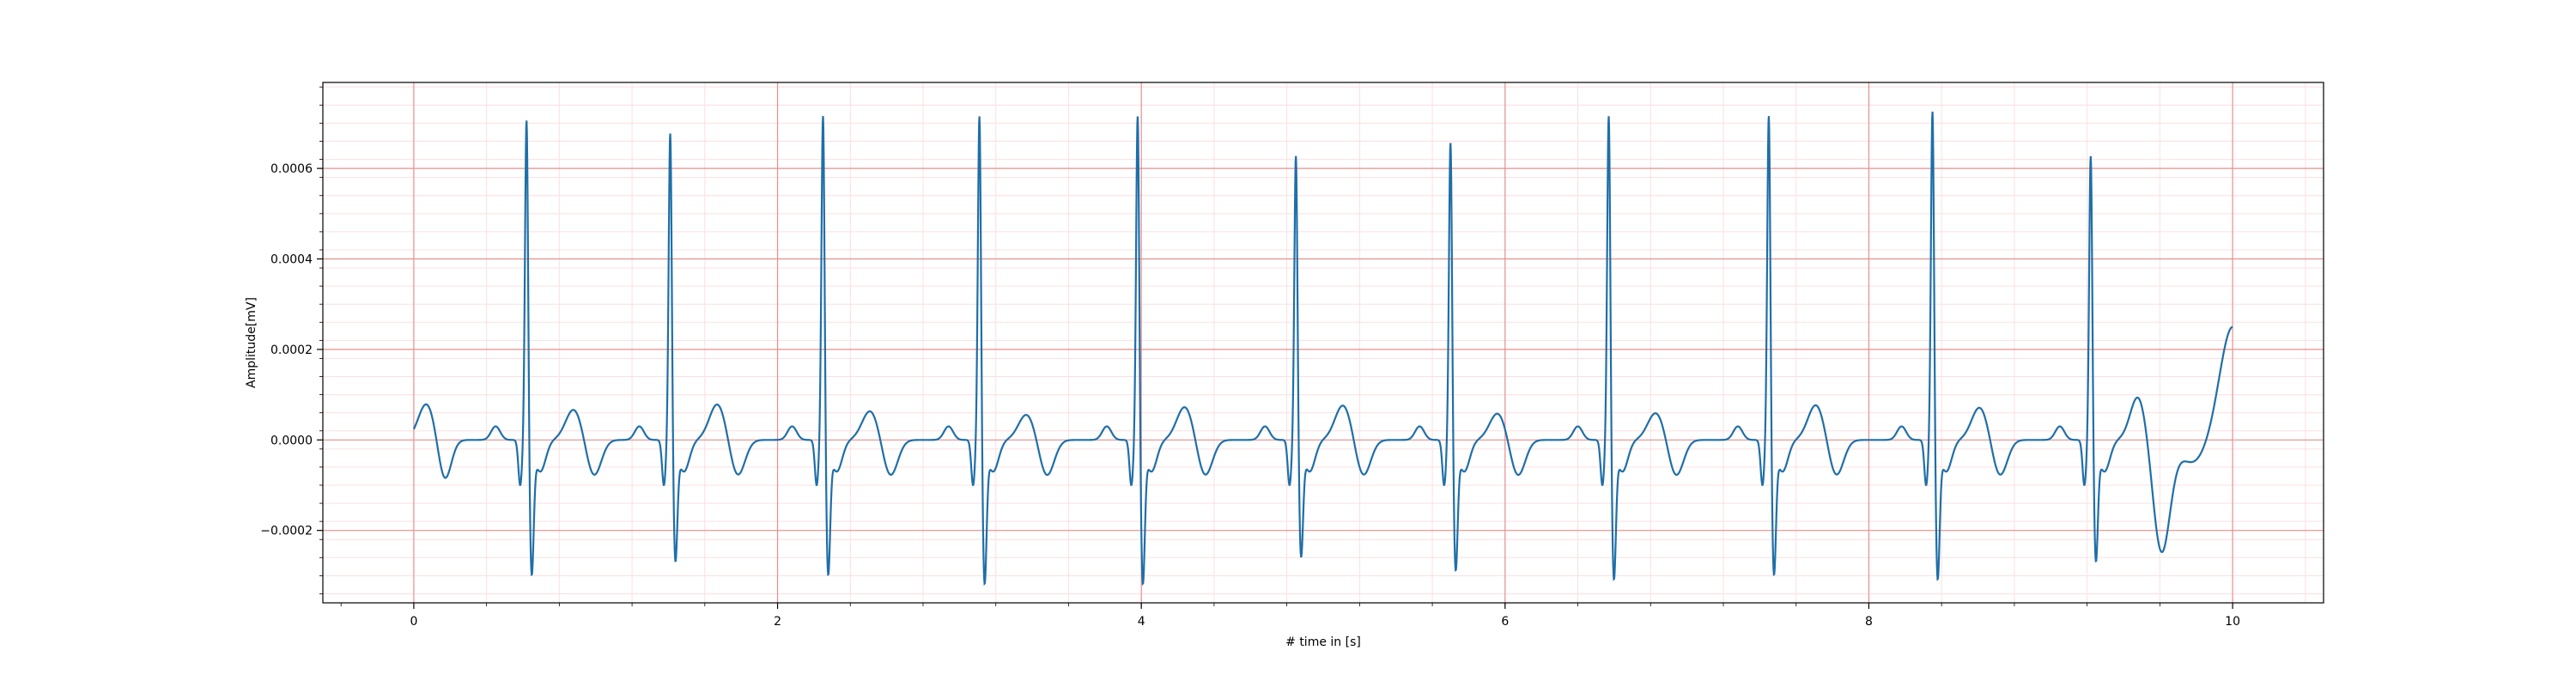 The width and height of the screenshot is (2576, 687). I want to click on x-tick-label: 4, so click(1141, 622).